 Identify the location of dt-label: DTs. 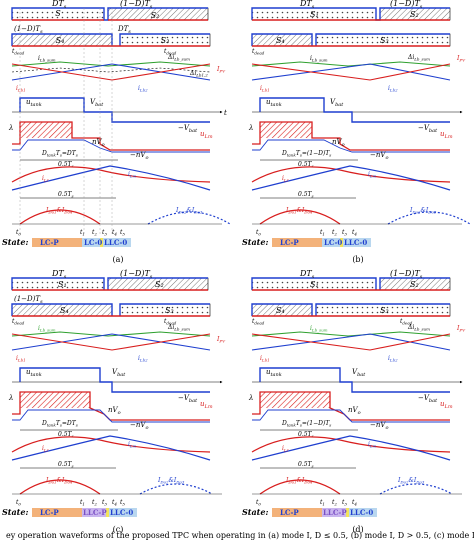
(59, 5).